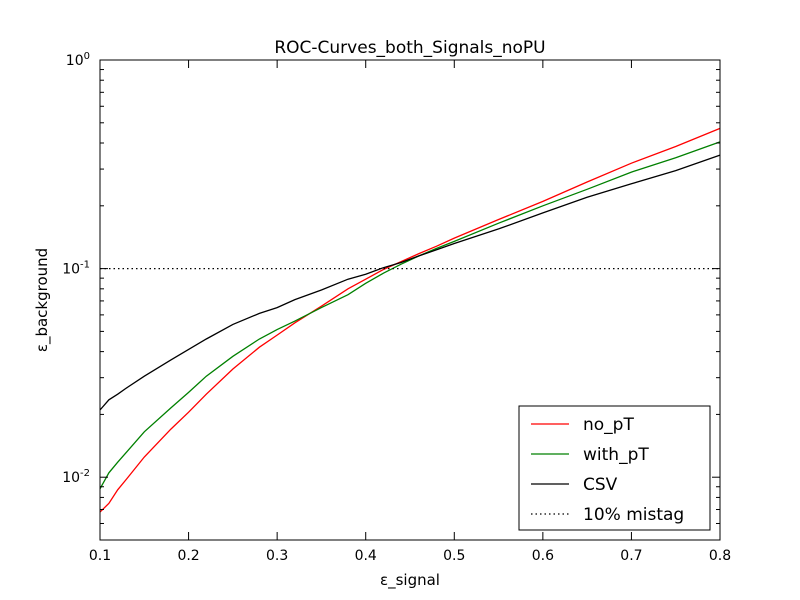  What do you see at coordinates (631, 556) in the screenshot?
I see `x-tick-label: 0.7` at bounding box center [631, 556].